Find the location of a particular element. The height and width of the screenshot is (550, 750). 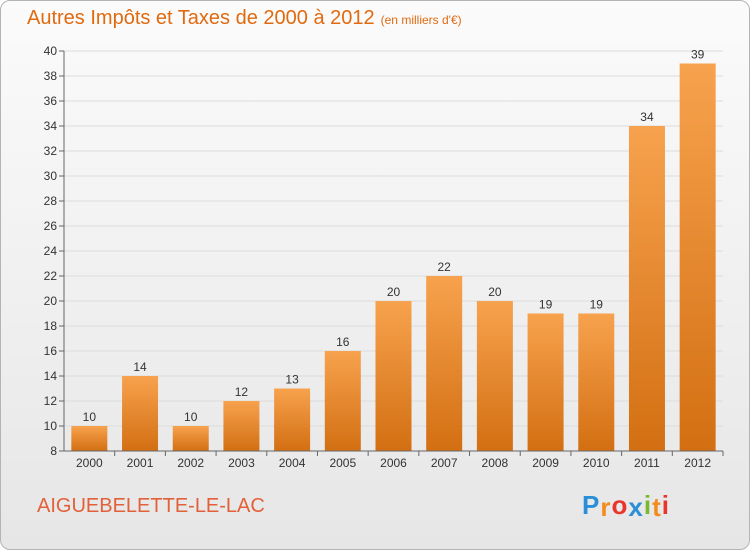

data-label: 12 is located at coordinates (242, 392).